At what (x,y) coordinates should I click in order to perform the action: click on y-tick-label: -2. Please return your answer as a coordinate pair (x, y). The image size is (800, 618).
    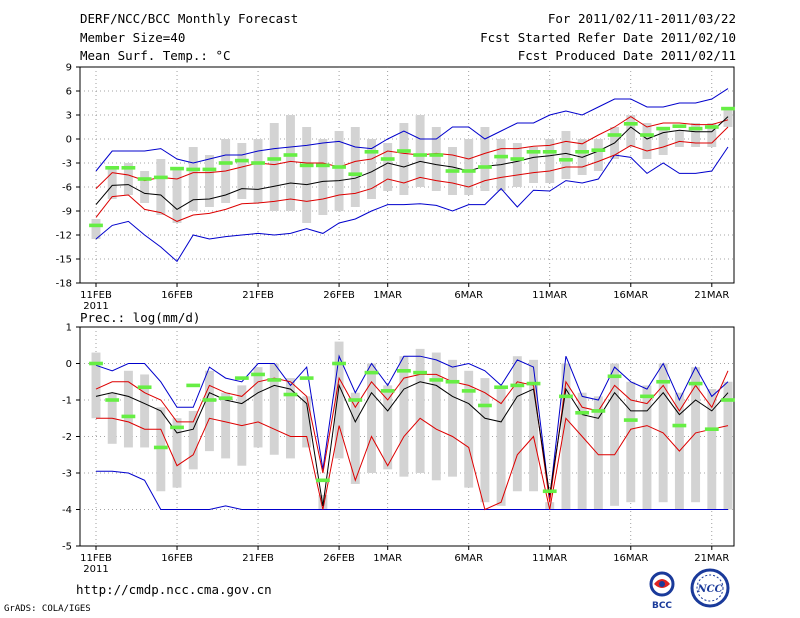
    Looking at the image, I should click on (67, 437).